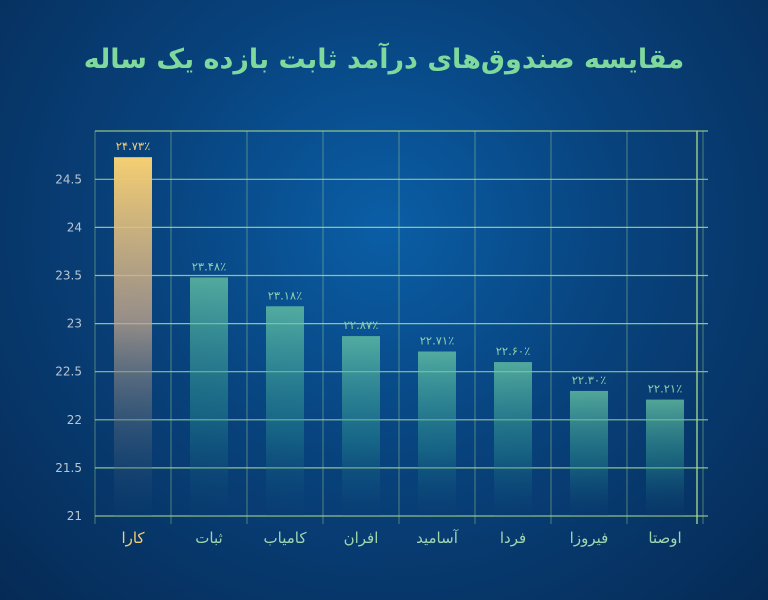 The width and height of the screenshot is (768, 600). Describe the element at coordinates (68, 372) in the screenshot. I see `y-tick-label: 22.5` at that location.